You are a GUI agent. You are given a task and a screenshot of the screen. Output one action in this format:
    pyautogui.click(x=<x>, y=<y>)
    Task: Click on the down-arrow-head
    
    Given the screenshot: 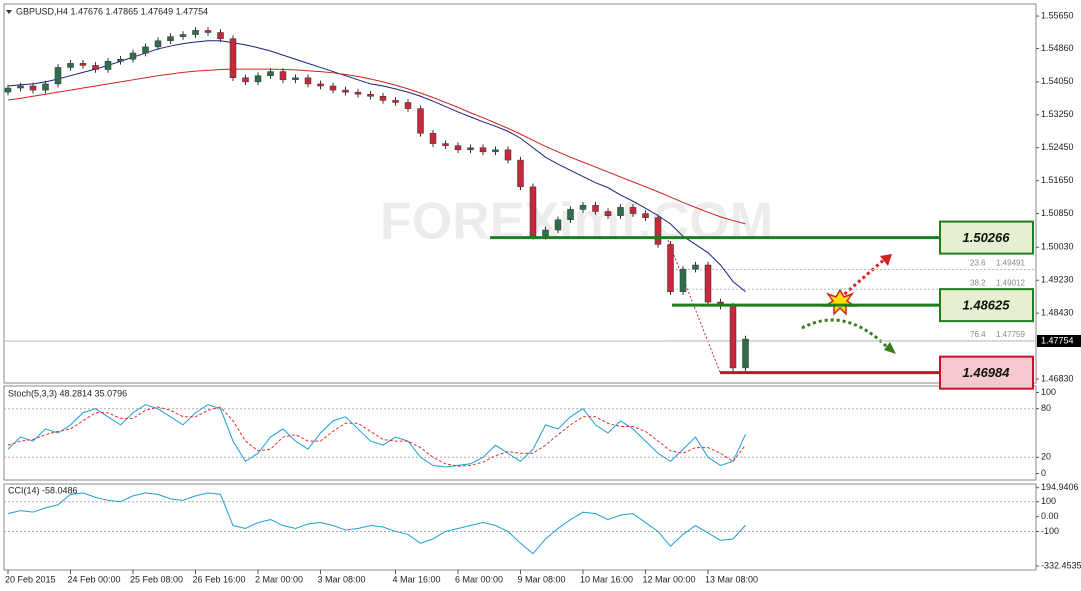 What is the action you would take?
    pyautogui.click(x=890, y=348)
    